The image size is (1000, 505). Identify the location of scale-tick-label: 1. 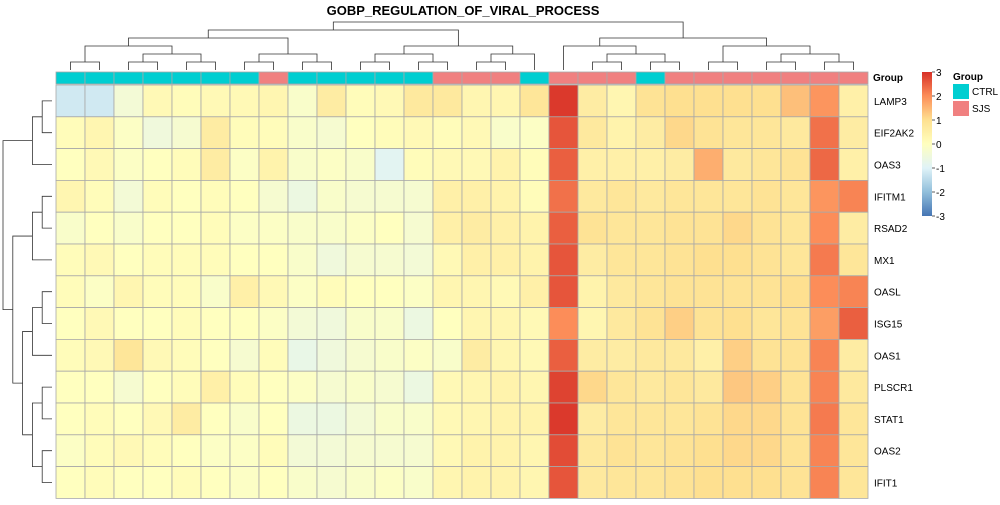
(939, 121).